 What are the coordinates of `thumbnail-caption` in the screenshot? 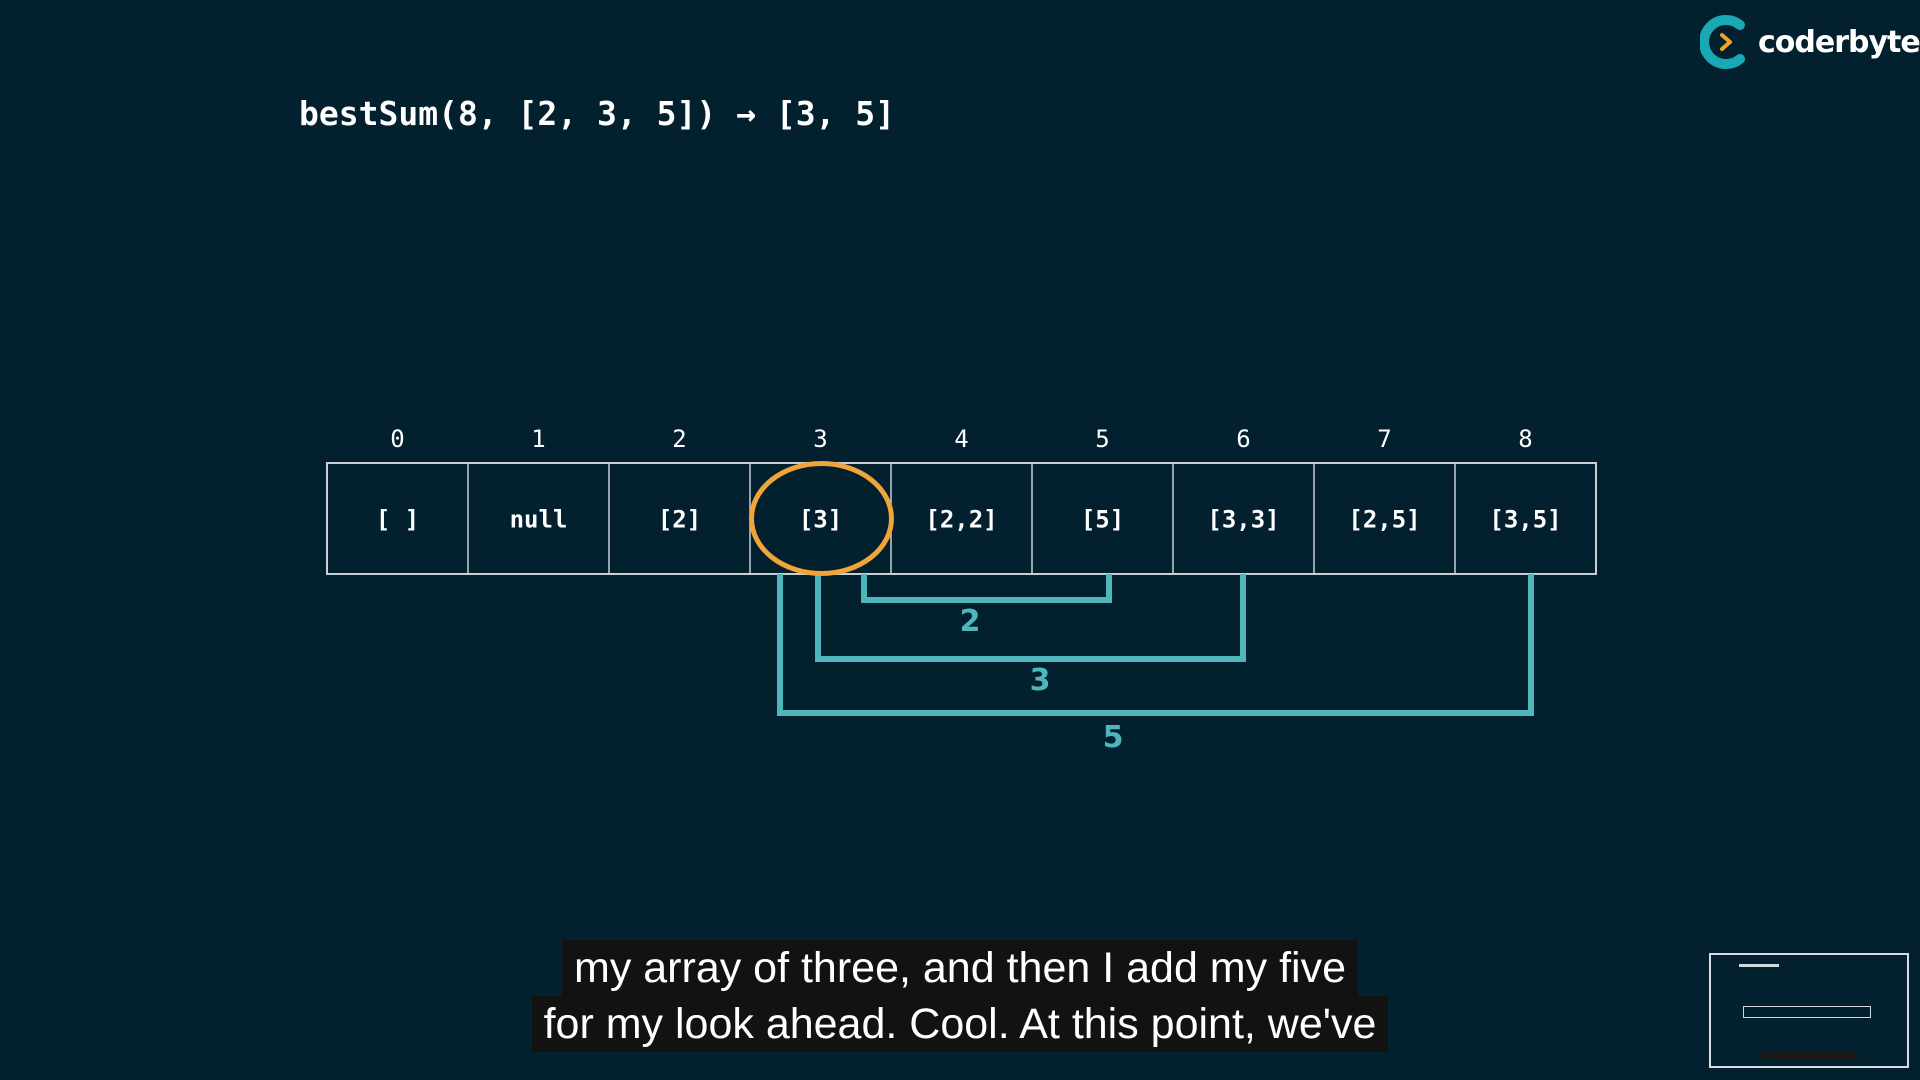 It's located at (1809, 1055).